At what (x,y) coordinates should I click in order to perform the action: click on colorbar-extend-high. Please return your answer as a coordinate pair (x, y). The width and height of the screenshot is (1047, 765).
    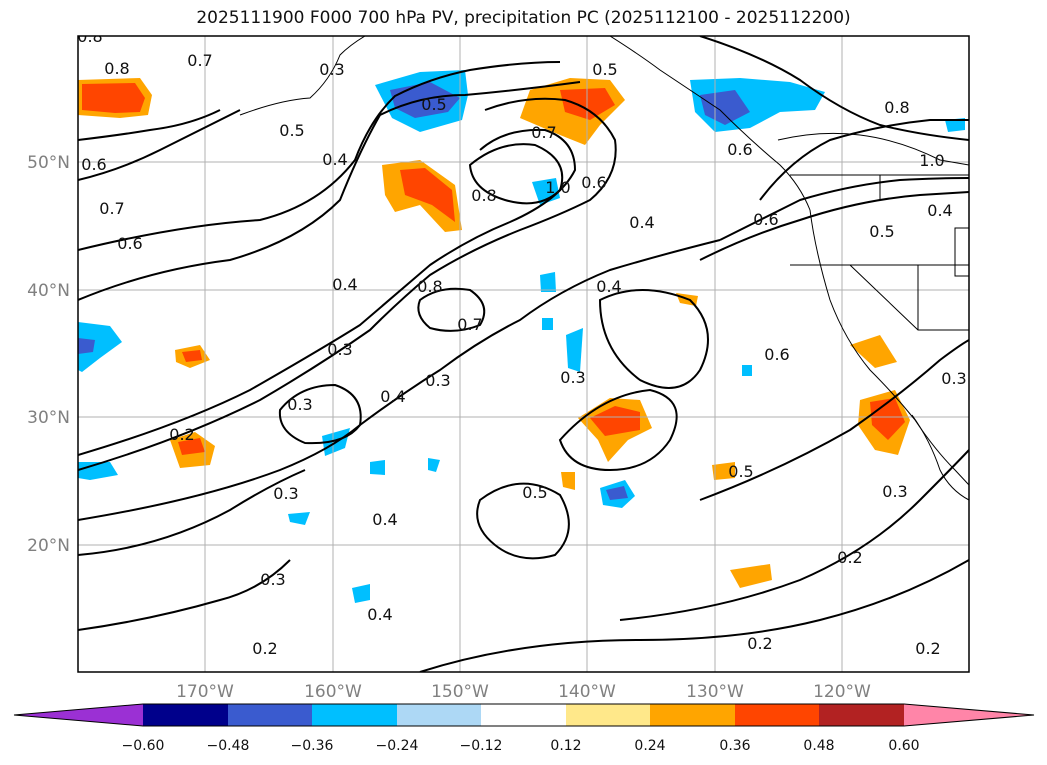
    Looking at the image, I should click on (969, 715).